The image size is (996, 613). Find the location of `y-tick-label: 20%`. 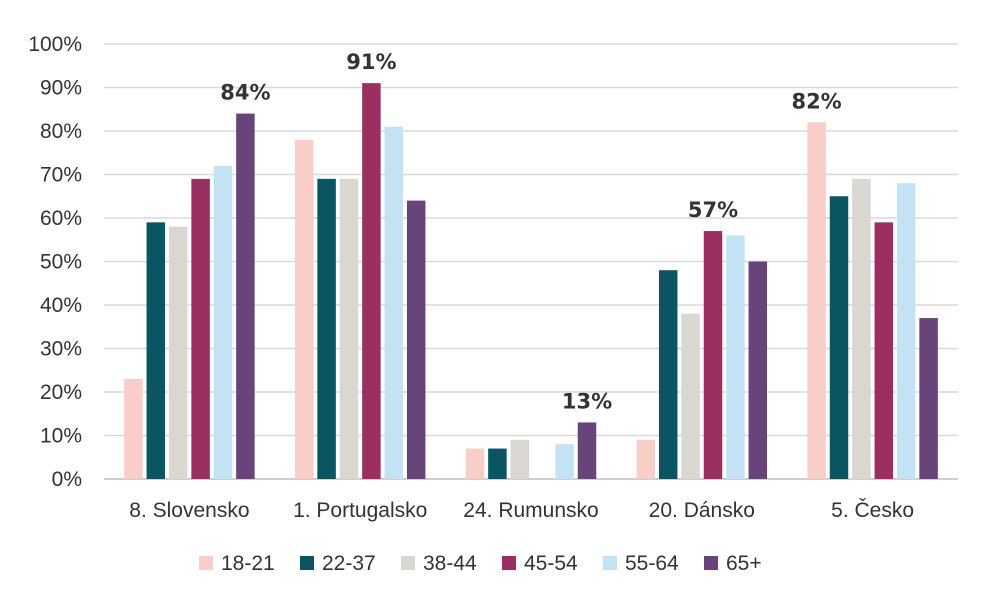

y-tick-label: 20% is located at coordinates (61, 392).